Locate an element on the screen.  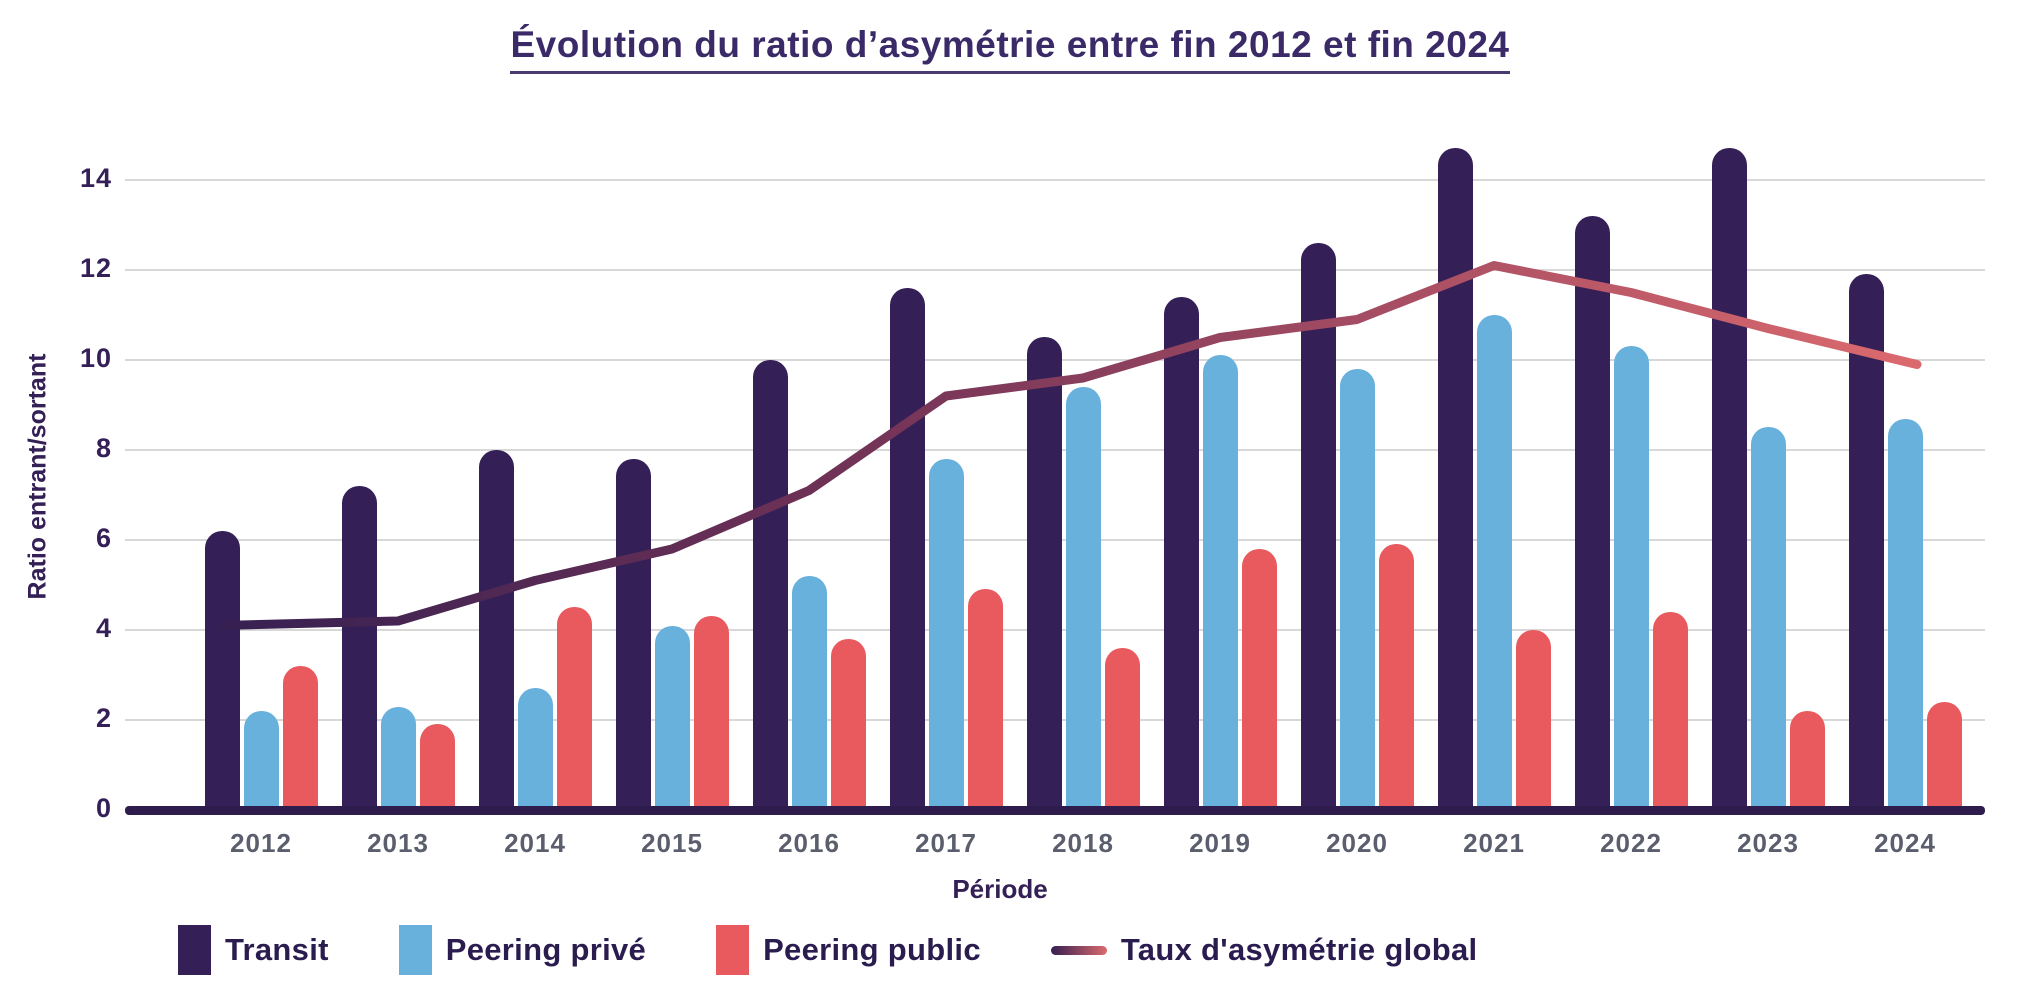
x-tick-label: 2013 is located at coordinates (398, 843).